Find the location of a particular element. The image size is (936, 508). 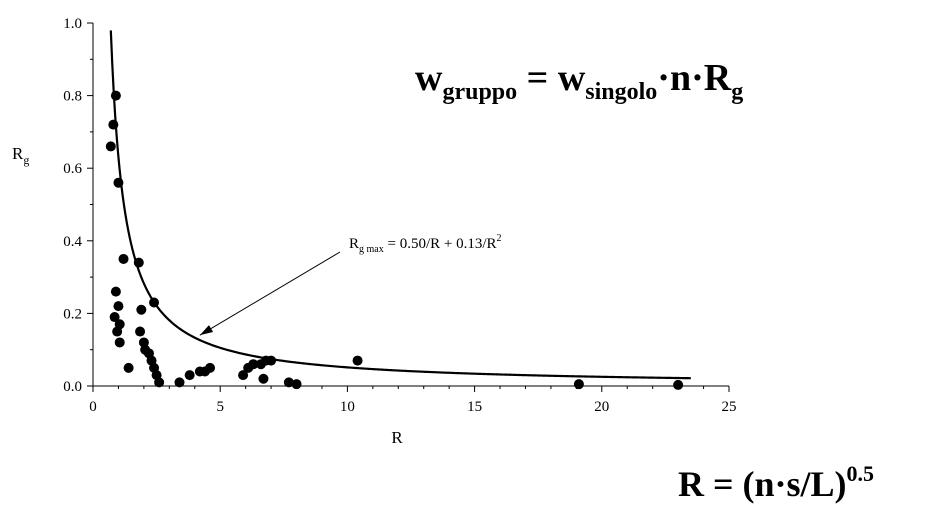

group-width-formula: wgruppo = wsingolo·n·Rg is located at coordinates (579, 81).